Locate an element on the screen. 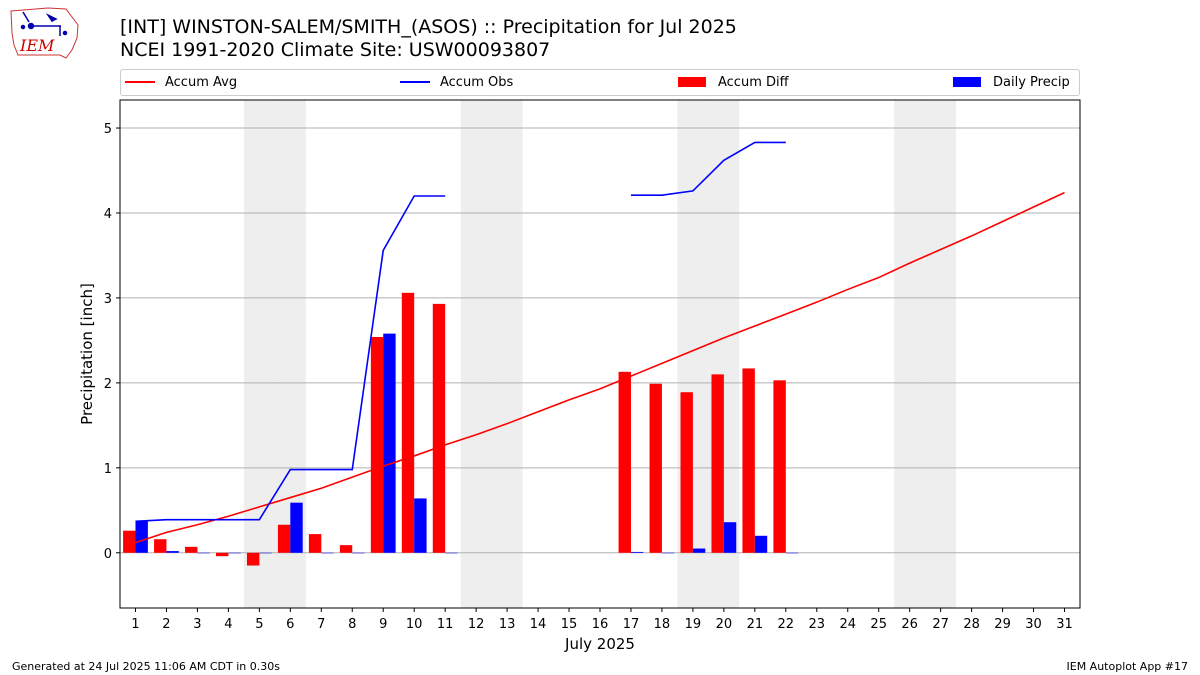 This screenshot has width=1200, height=675. logo-text: IEM is located at coordinates (37, 45).